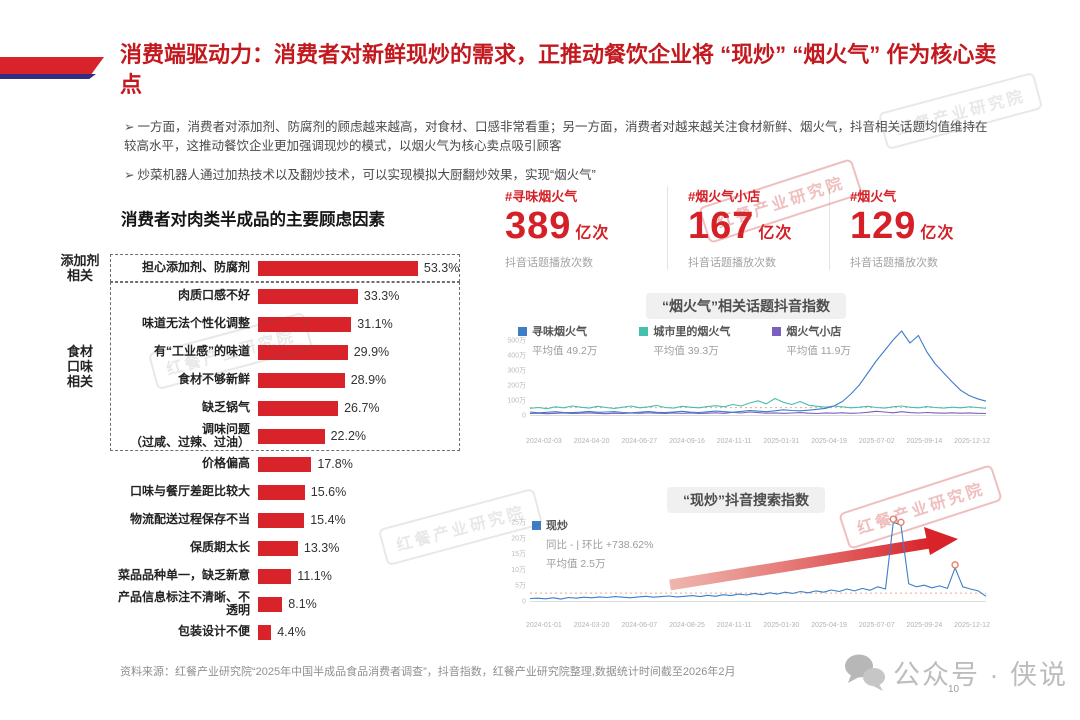  I want to click on legend-label: 寻味烟火气, so click(559, 332).